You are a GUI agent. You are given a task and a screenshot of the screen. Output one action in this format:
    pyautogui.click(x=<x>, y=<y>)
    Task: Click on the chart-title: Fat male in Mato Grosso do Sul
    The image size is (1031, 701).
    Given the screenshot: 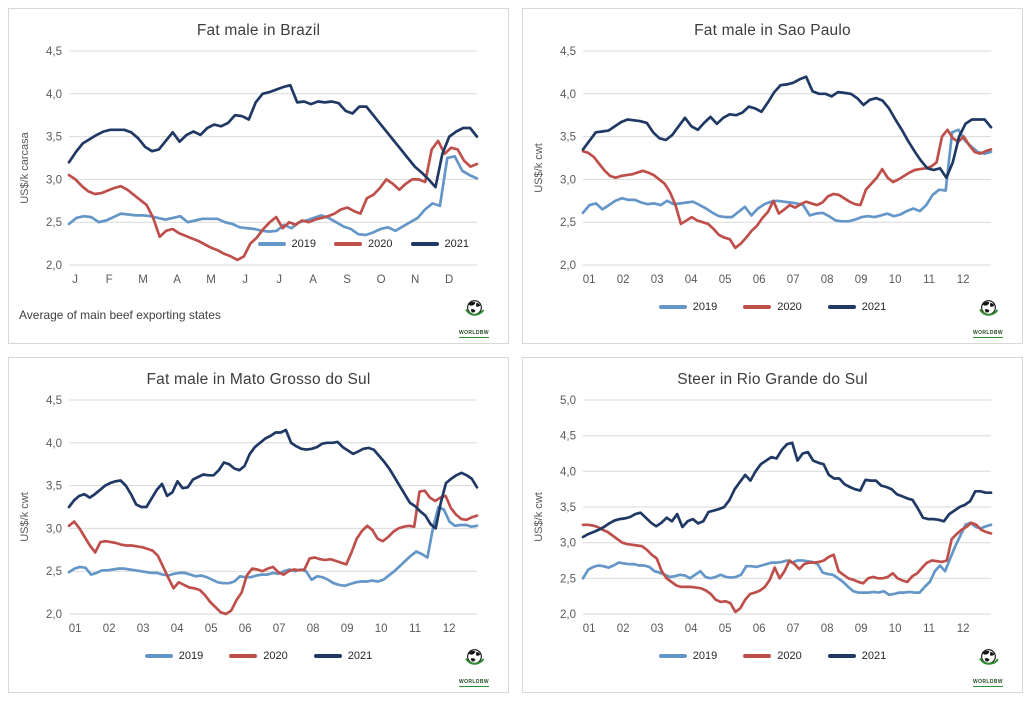 What is the action you would take?
    pyautogui.click(x=258, y=379)
    